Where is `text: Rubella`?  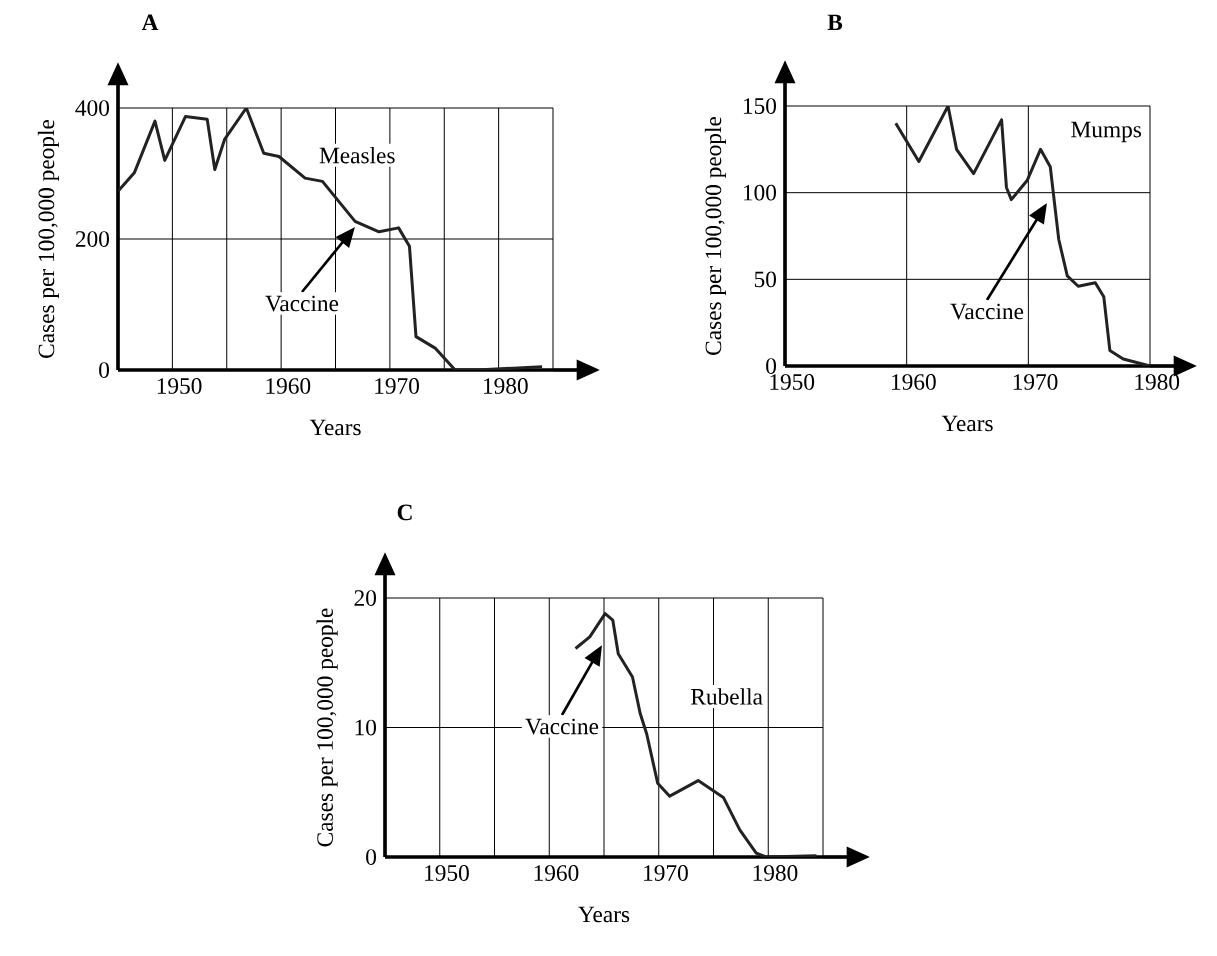
text: Rubella is located at coordinates (727, 696).